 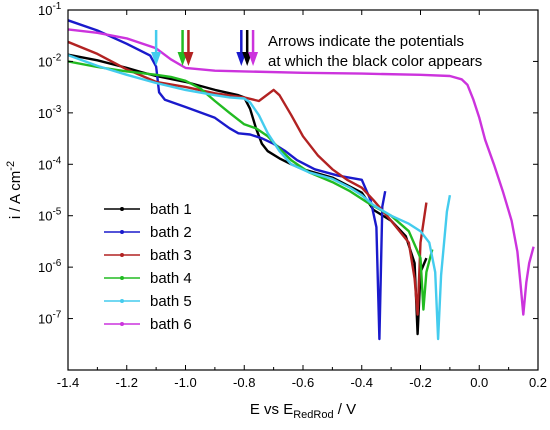 I want to click on arrow-markers, so click(x=205, y=48).